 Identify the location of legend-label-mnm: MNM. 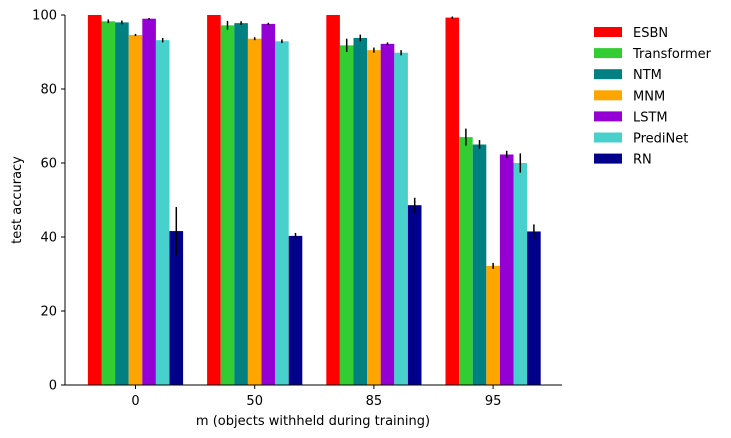
(649, 96).